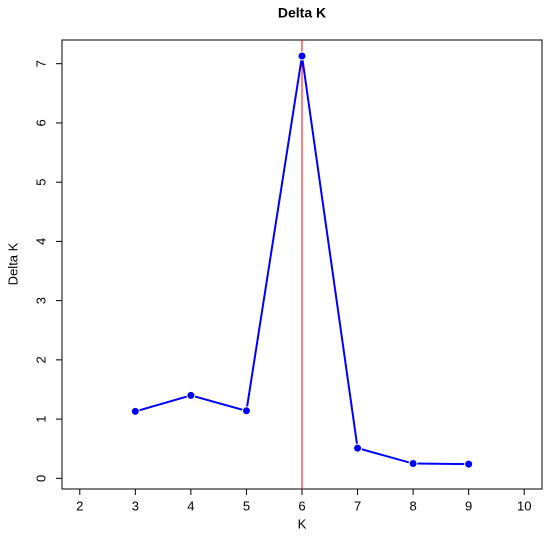  I want to click on y-tick-label: 7, so click(40, 63).